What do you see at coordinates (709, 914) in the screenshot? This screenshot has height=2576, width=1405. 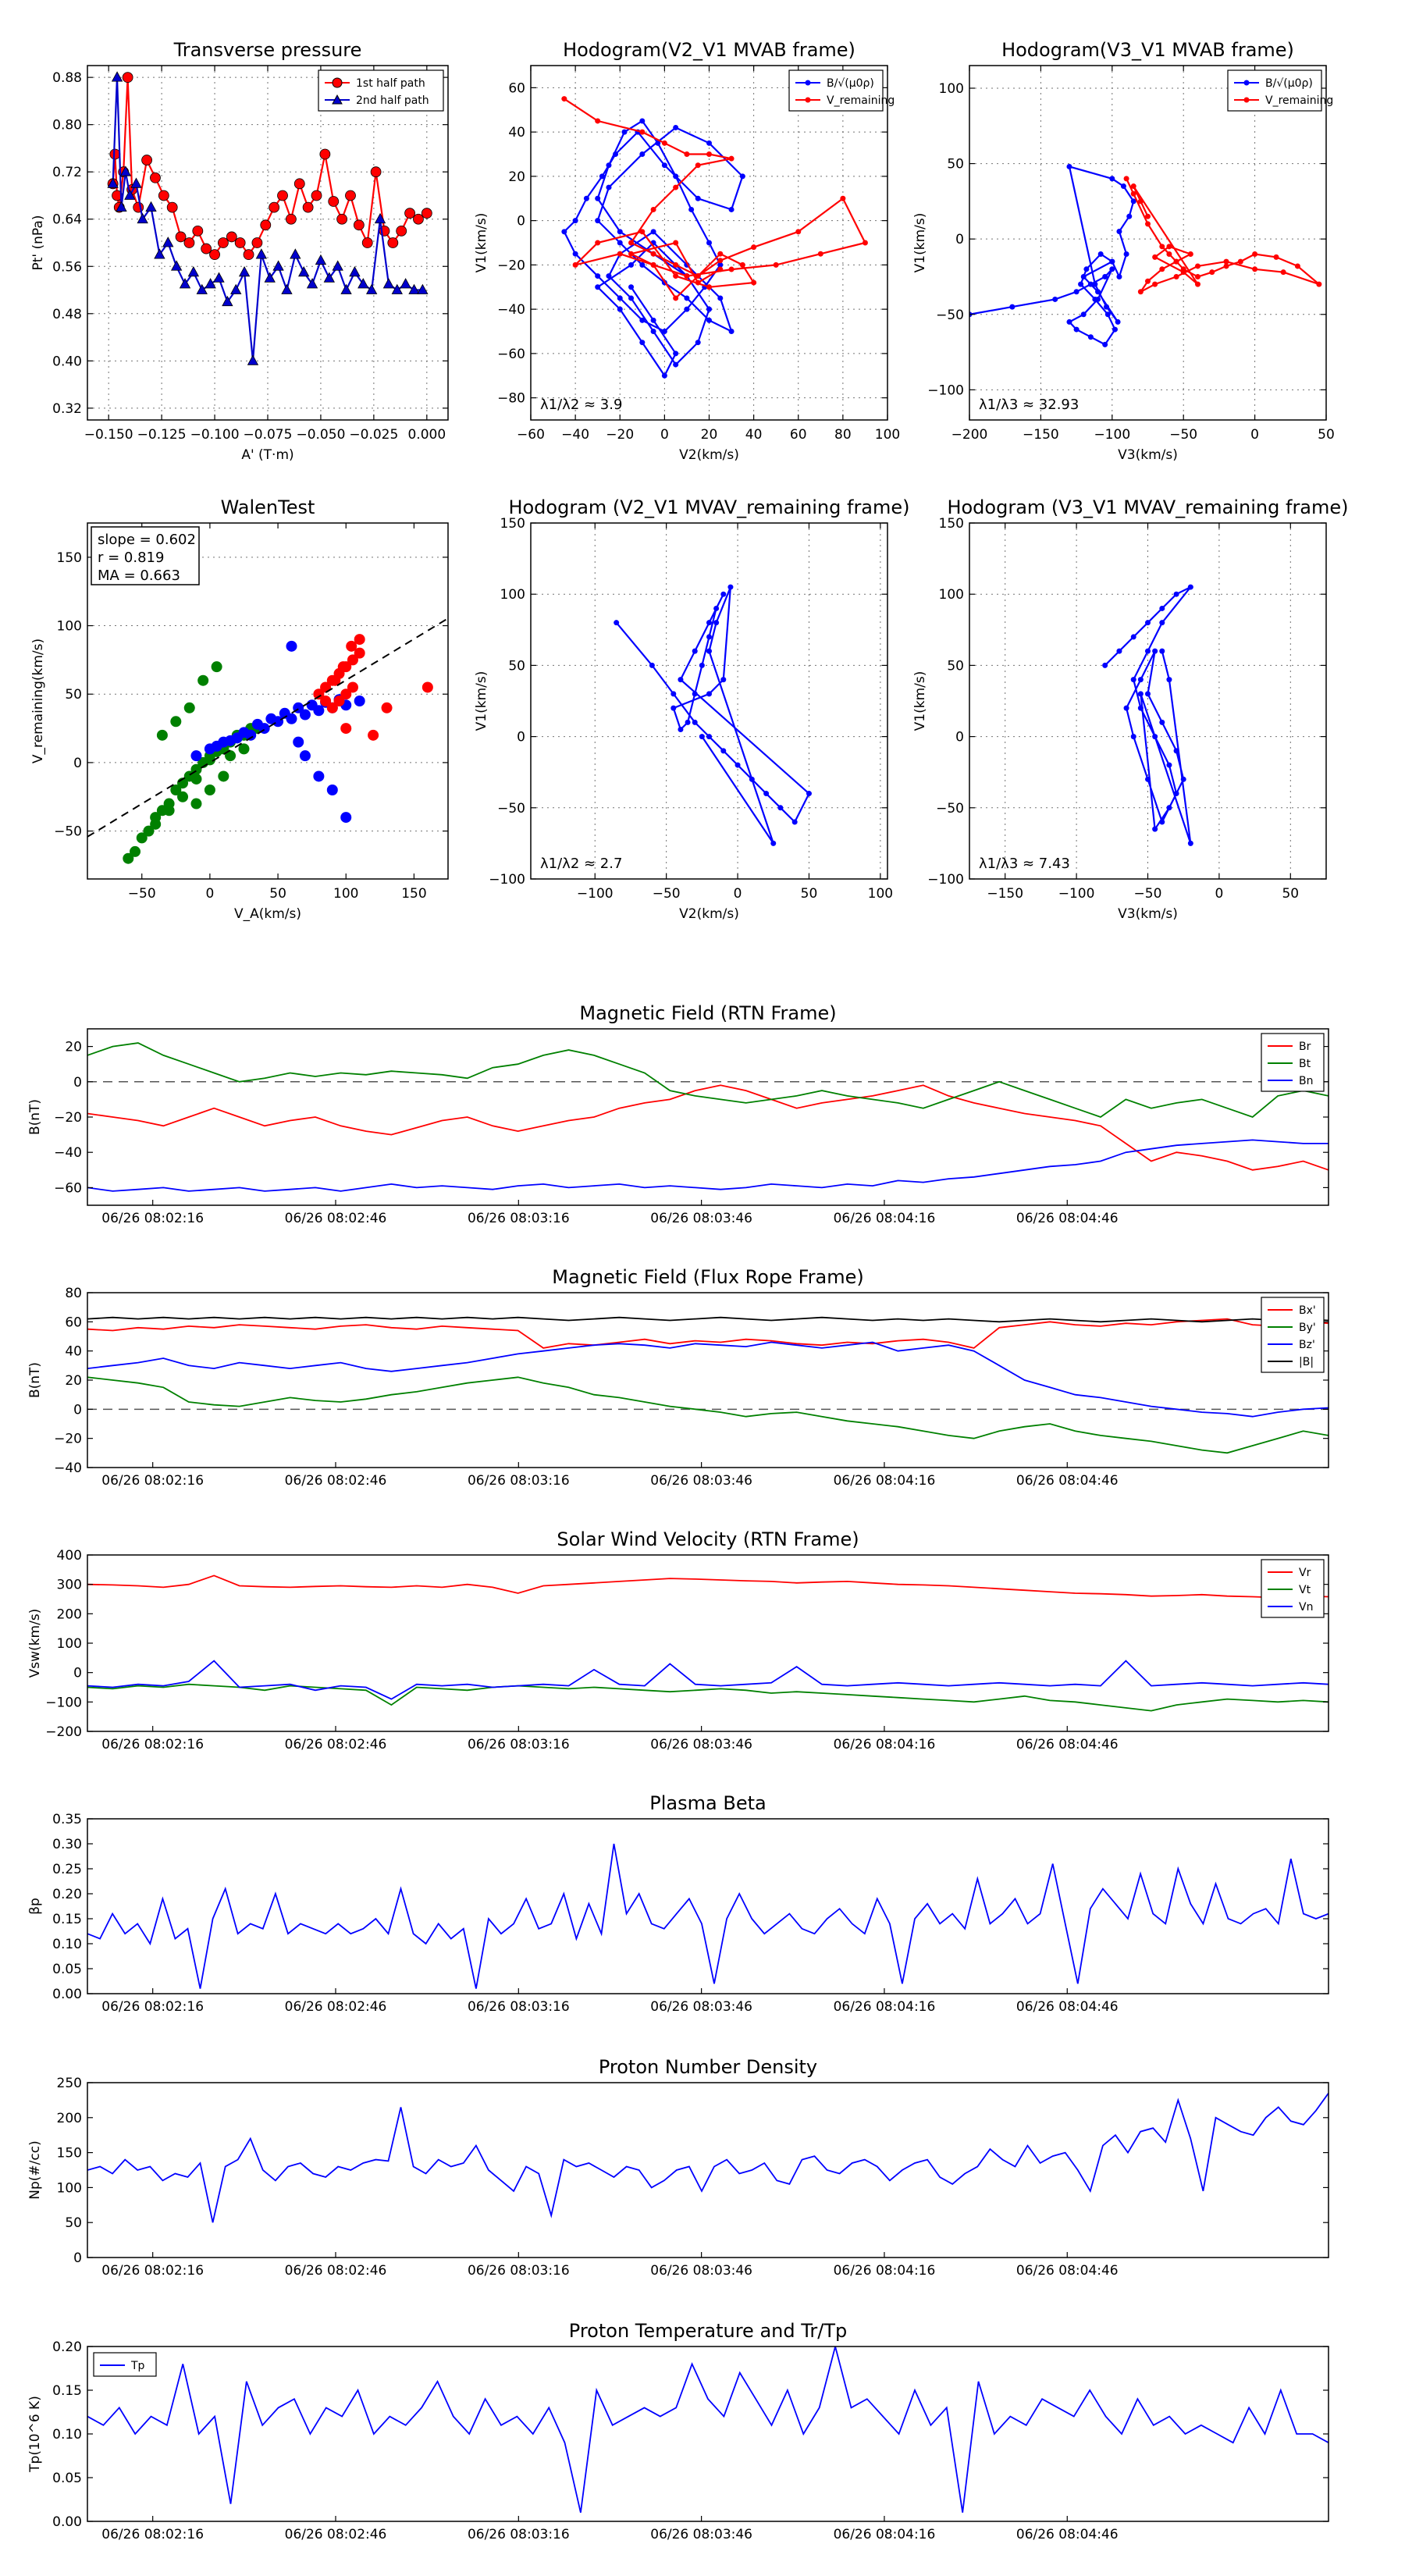 I see `x-axis-label: V2(km/s)` at bounding box center [709, 914].